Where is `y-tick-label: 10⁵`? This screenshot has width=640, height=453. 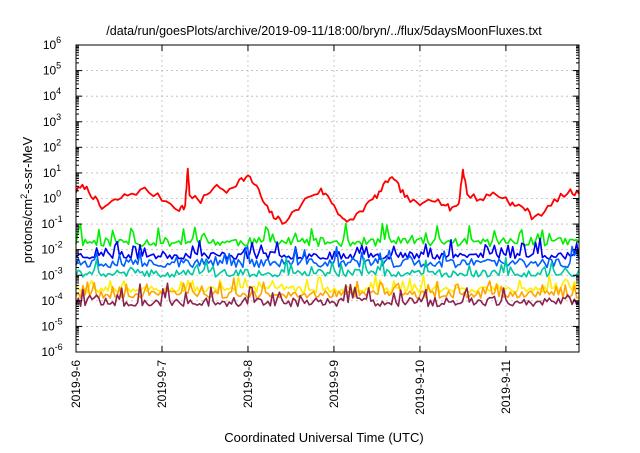
y-tick-label: 10⁵ is located at coordinates (52, 69).